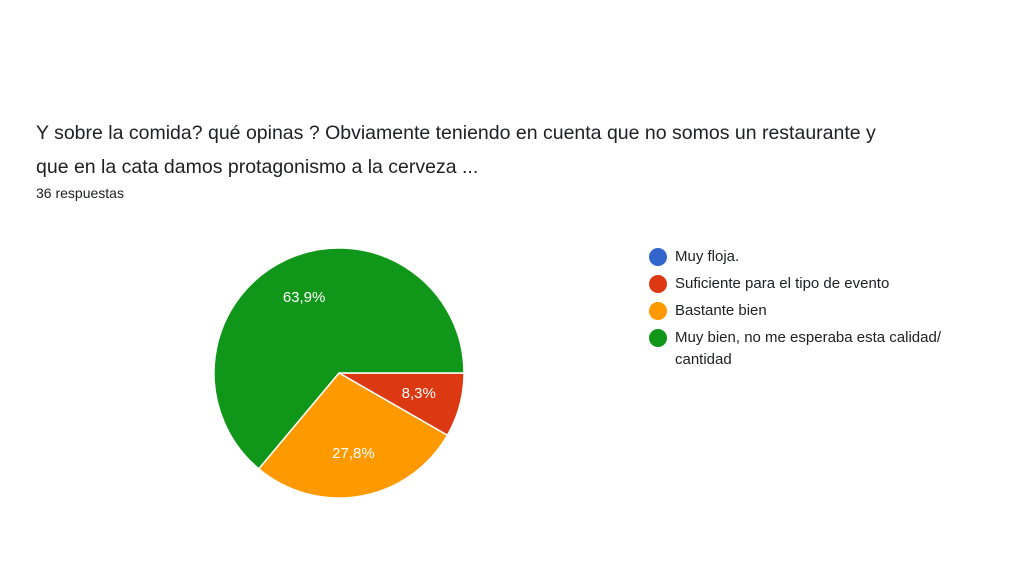 This screenshot has width=1024, height=576. I want to click on legend-item: Suficiente para el tipo de evento, so click(819, 284).